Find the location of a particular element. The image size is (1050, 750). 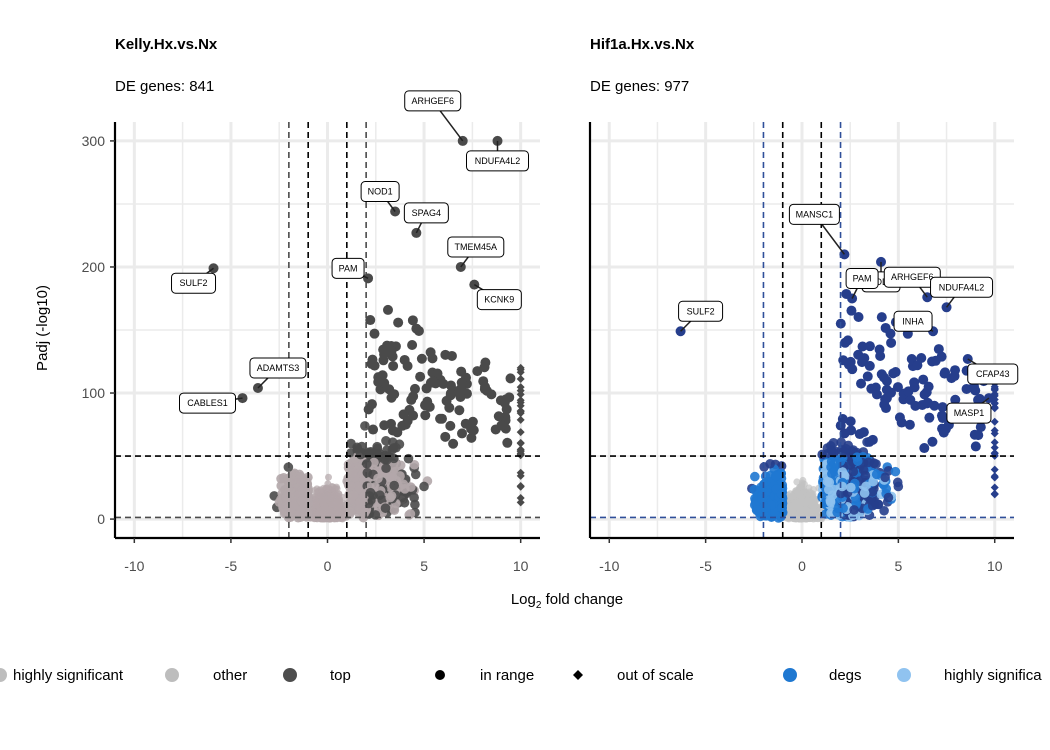

x-tick-label: -5 is located at coordinates (231, 566).